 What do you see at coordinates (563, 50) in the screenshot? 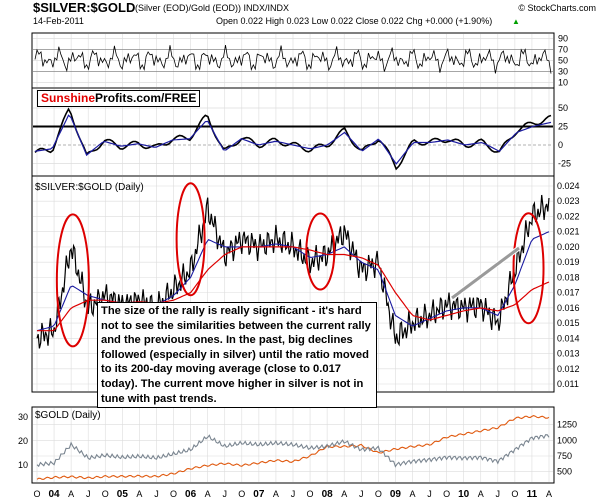
I see `rsi-tick-label: 70` at bounding box center [563, 50].